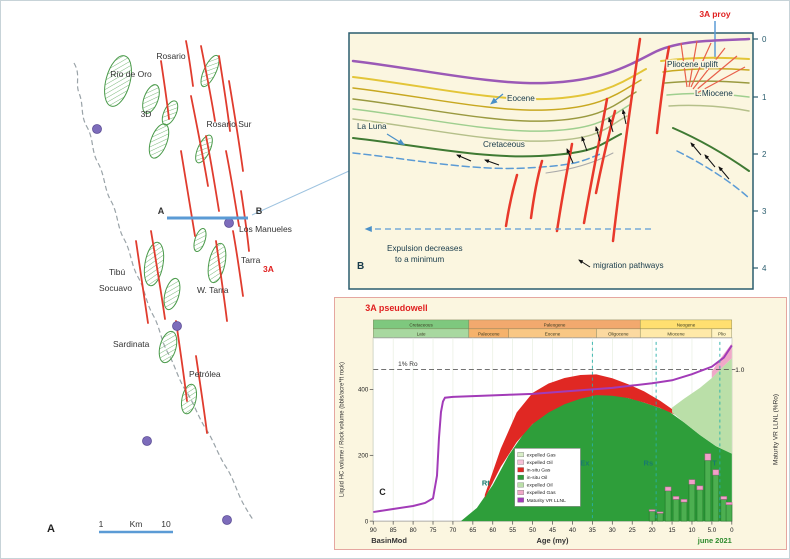  What do you see at coordinates (686, 324) in the screenshot?
I see `svg-text: Neogene` at bounding box center [686, 324].